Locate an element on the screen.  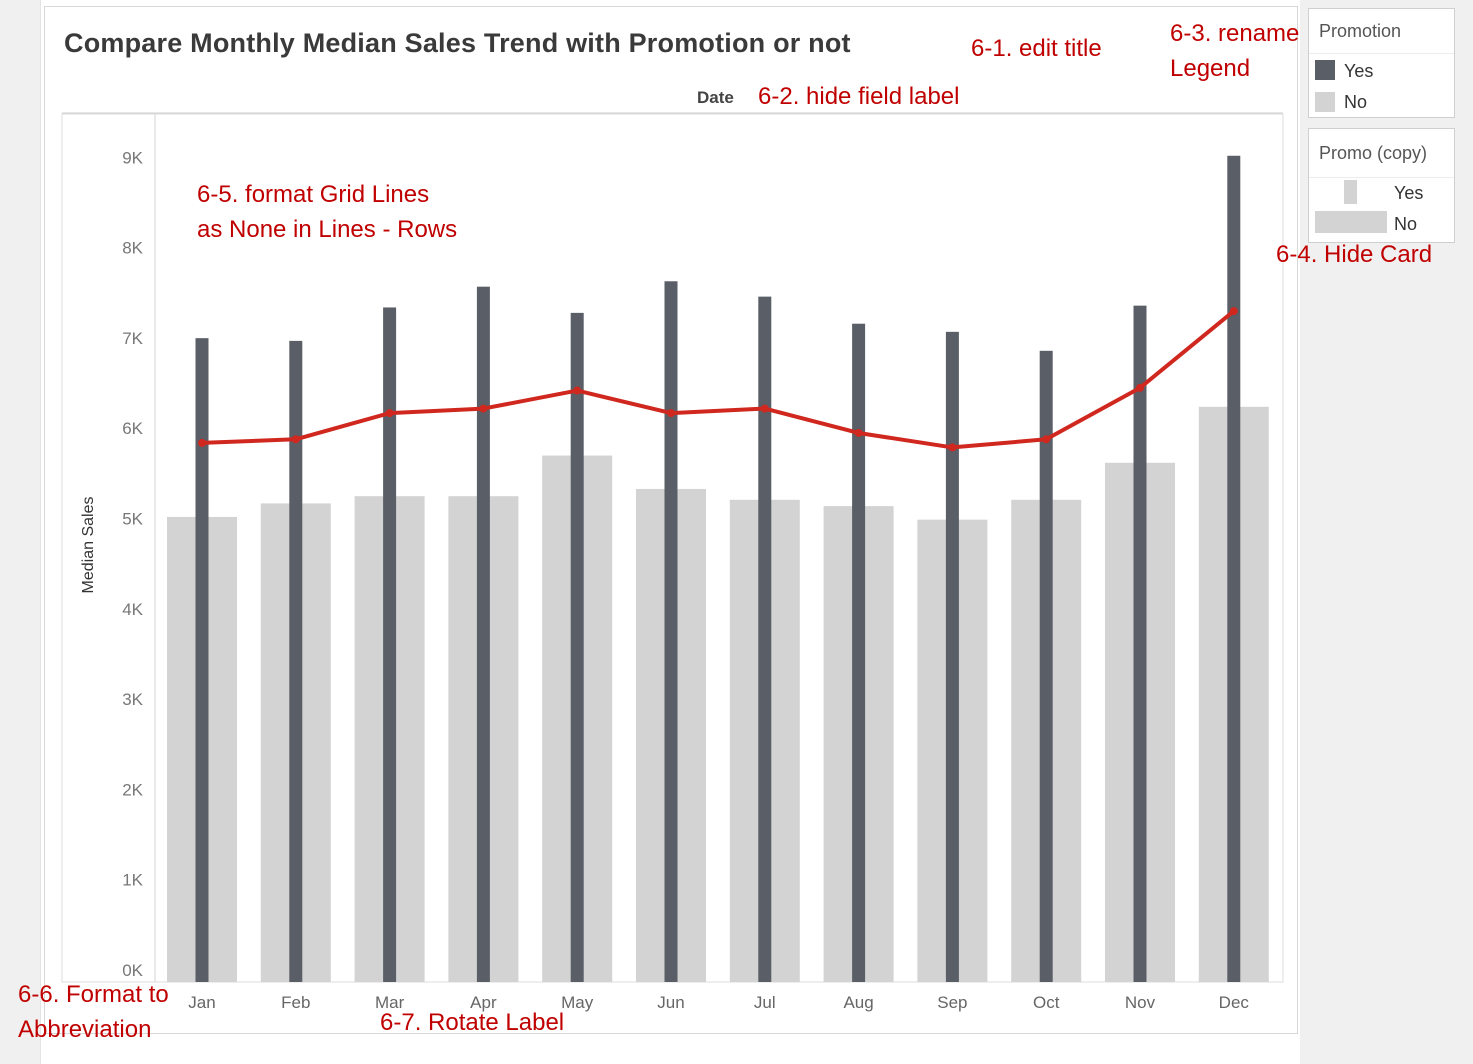
annotation-hide-field-label: 6-2. hide field label is located at coordinates (859, 96).